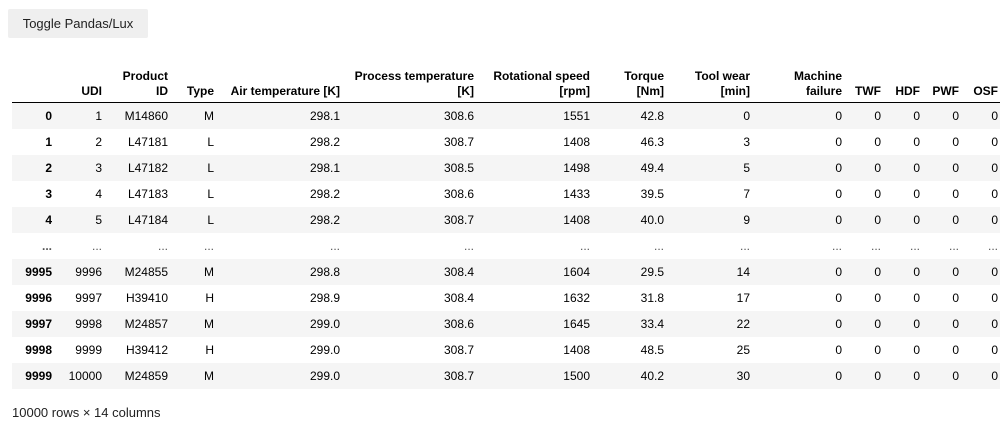  Describe the element at coordinates (146, 271) in the screenshot. I see `cell-product-id: M24855` at that location.